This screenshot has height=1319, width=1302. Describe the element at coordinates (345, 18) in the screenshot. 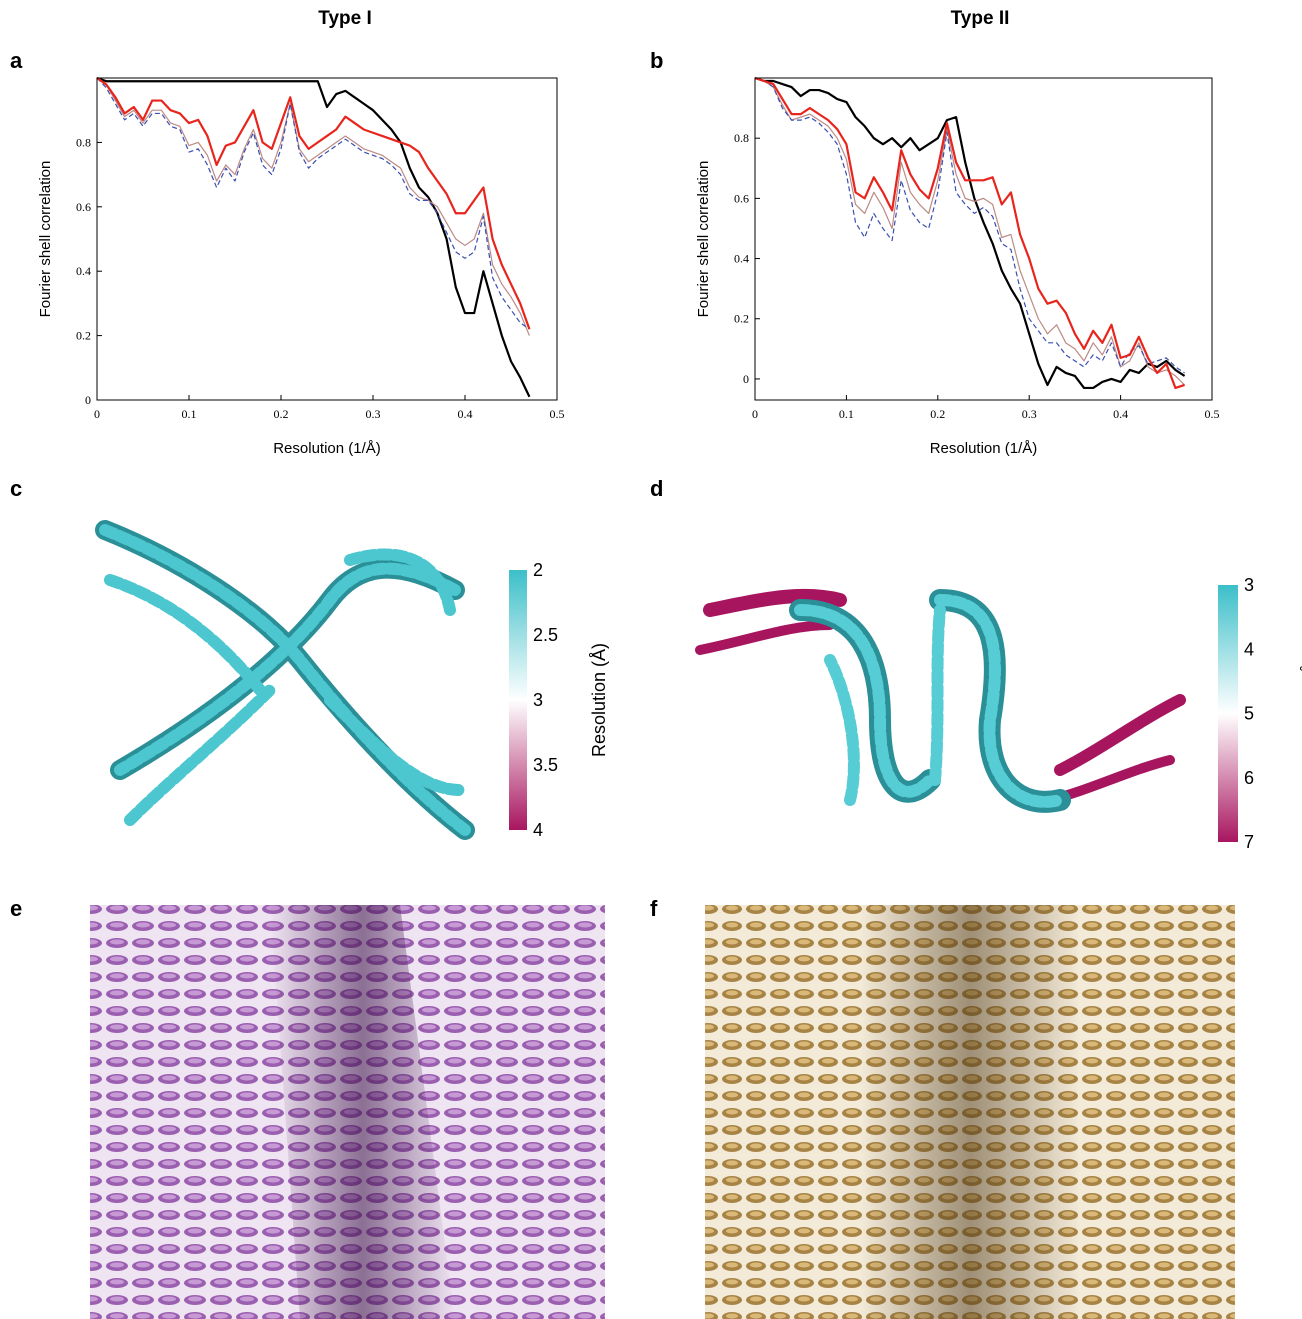

I see `column-title: Type I` at that location.